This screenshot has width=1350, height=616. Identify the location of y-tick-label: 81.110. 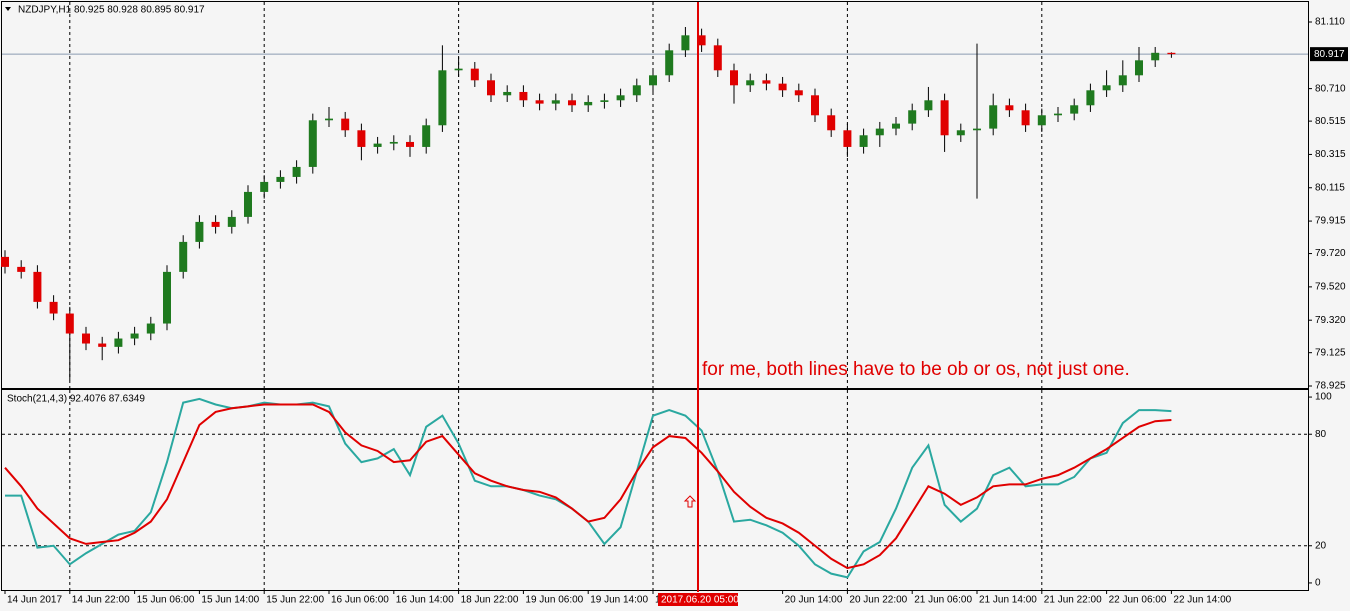
(1330, 22).